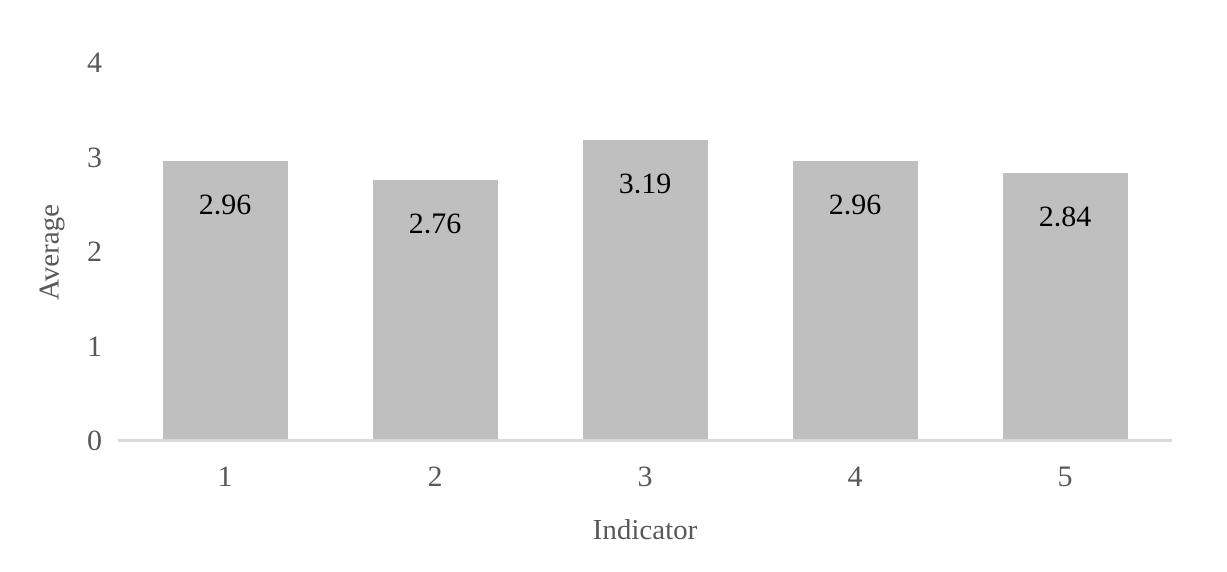 Image resolution: width=1227 pixels, height=572 pixels. Describe the element at coordinates (1065, 476) in the screenshot. I see `x-tick-label: 5` at that location.